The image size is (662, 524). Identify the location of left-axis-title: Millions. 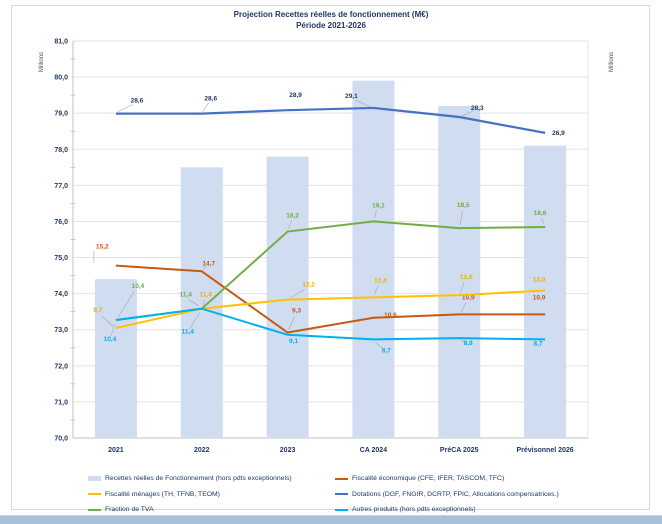
(42, 62).